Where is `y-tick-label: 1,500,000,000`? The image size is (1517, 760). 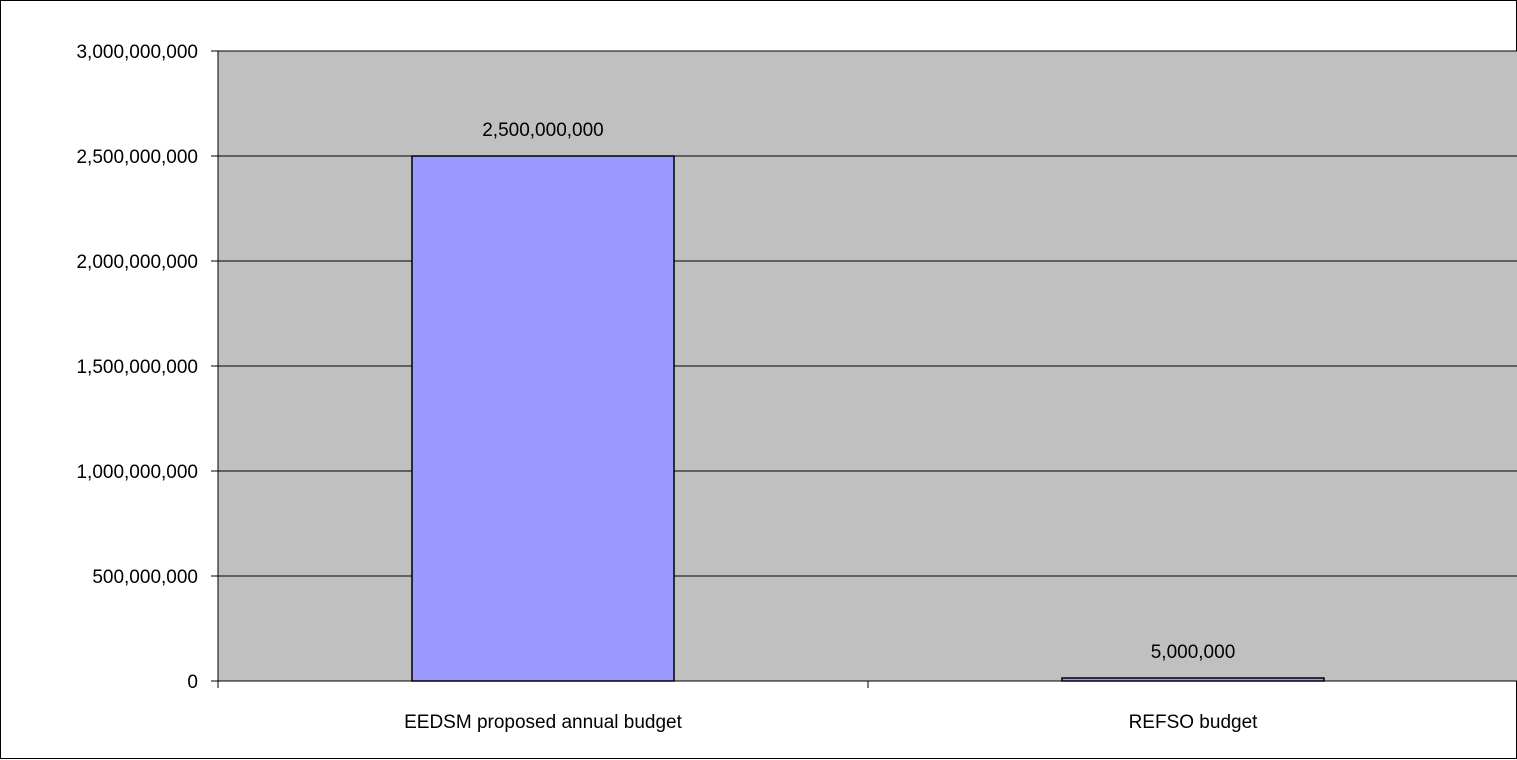 y-tick-label: 1,500,000,000 is located at coordinates (137, 367).